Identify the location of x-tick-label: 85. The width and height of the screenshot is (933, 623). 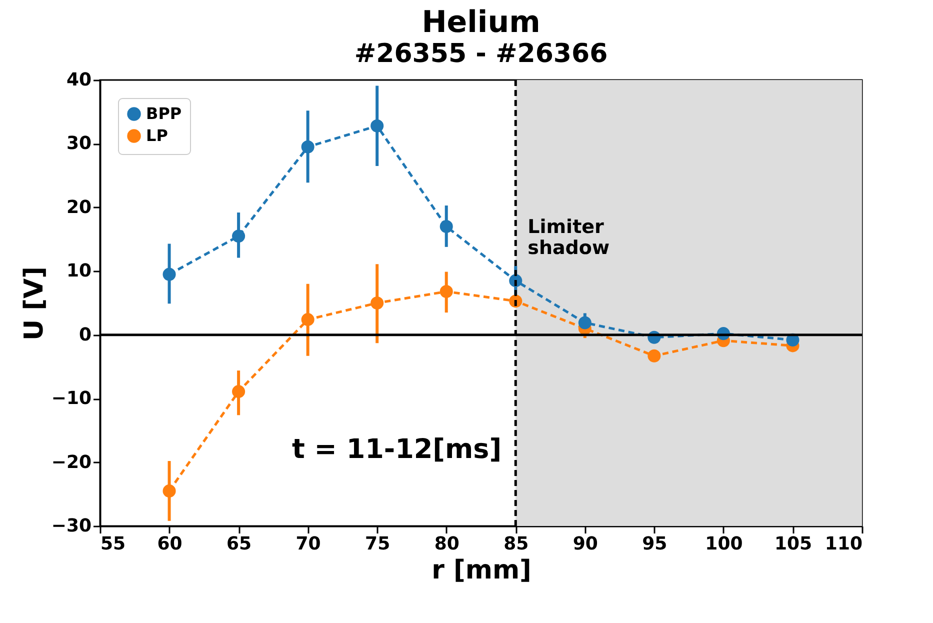
(516, 544).